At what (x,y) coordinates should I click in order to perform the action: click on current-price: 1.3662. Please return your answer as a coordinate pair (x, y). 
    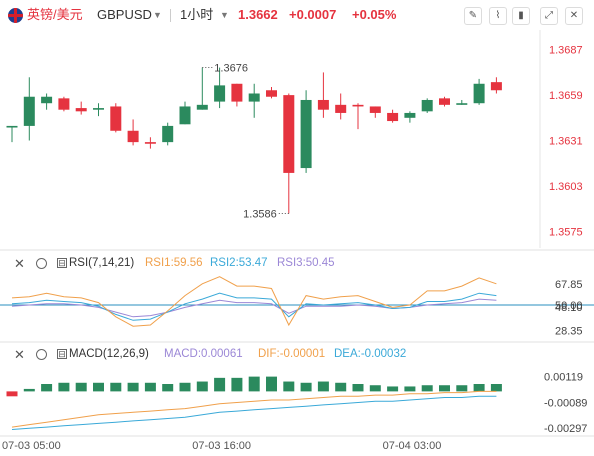
    Looking at the image, I should click on (258, 14).